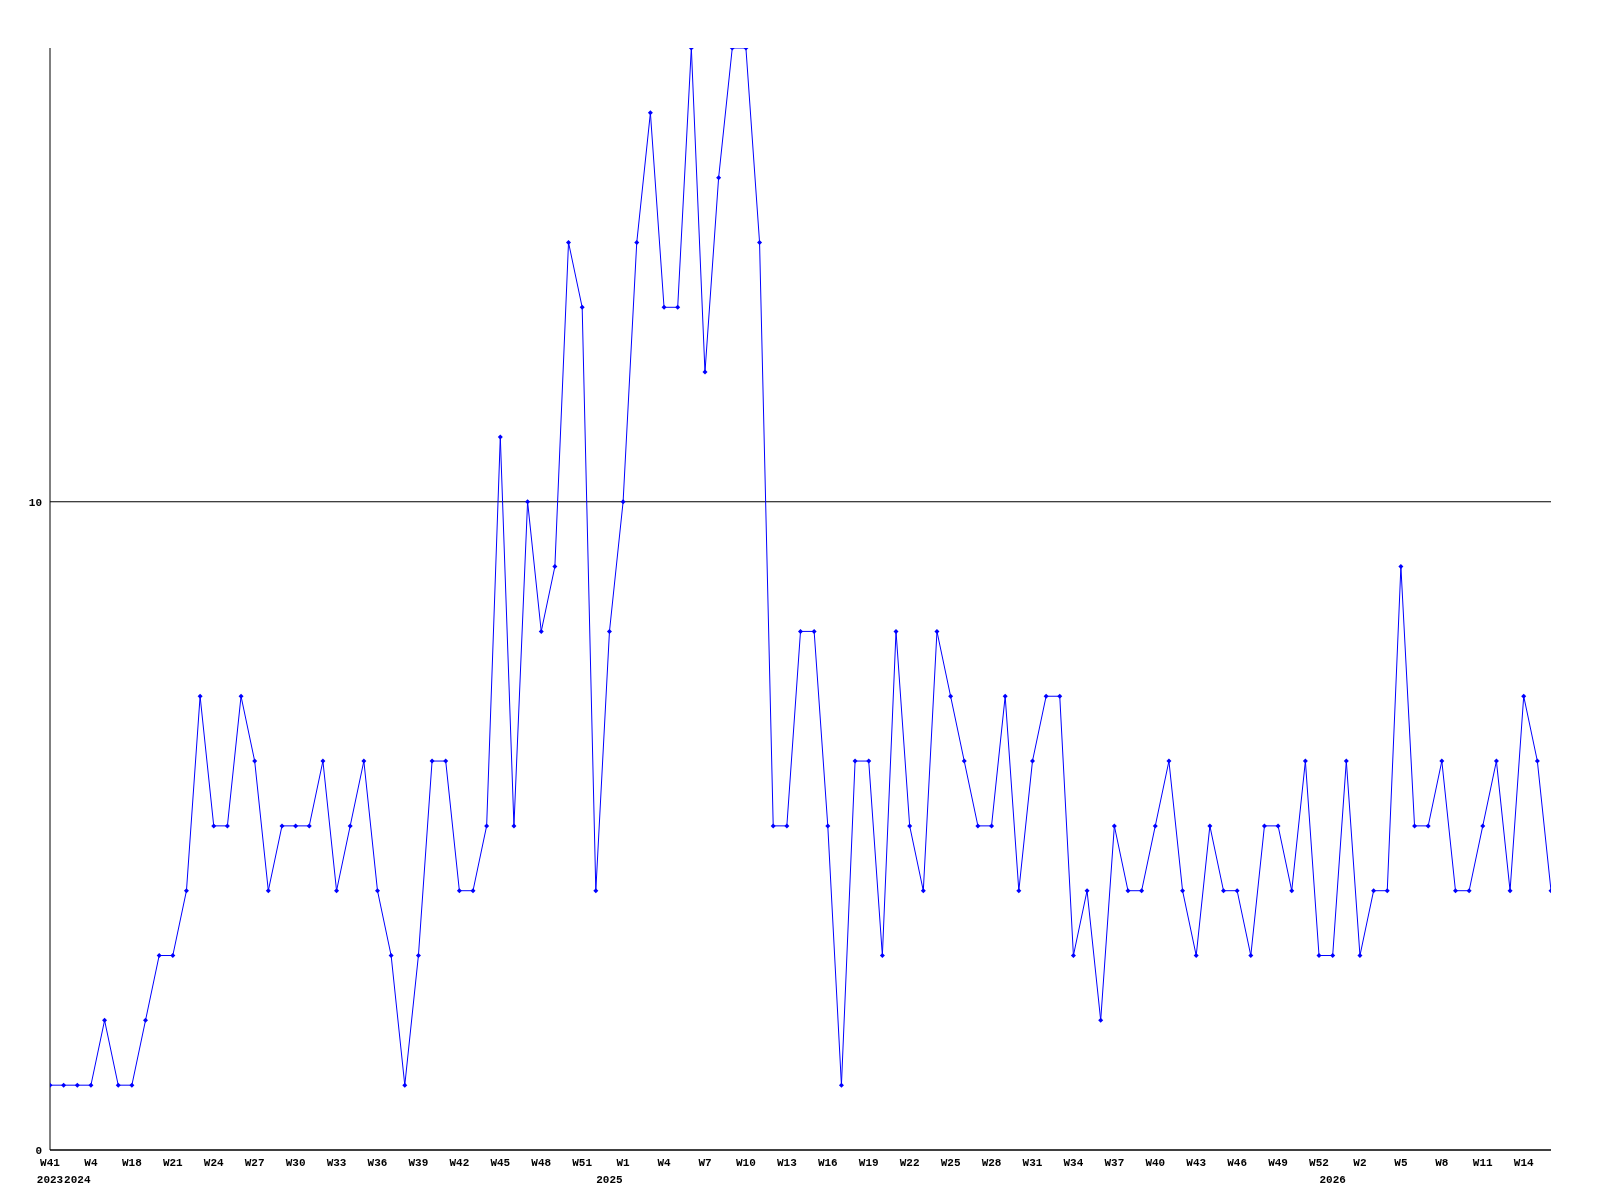 The width and height of the screenshot is (1600, 1200). Describe the element at coordinates (50, 1171) in the screenshot. I see `x-tick-label: W41 2023` at that location.